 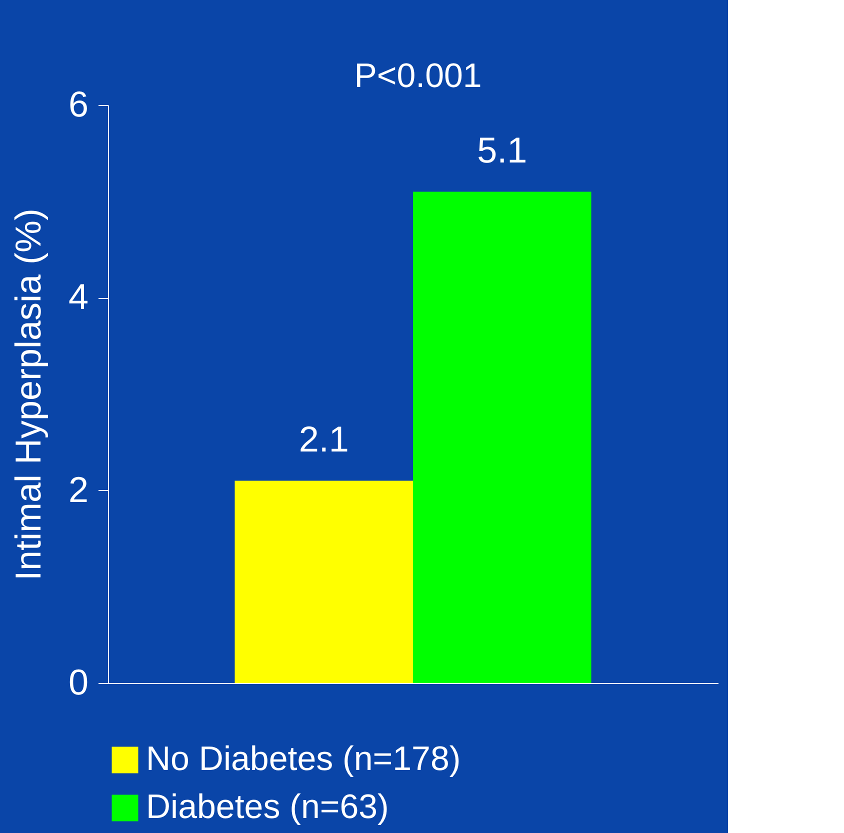 I want to click on legend-label: Diabetes (n=63), so click(x=267, y=807).